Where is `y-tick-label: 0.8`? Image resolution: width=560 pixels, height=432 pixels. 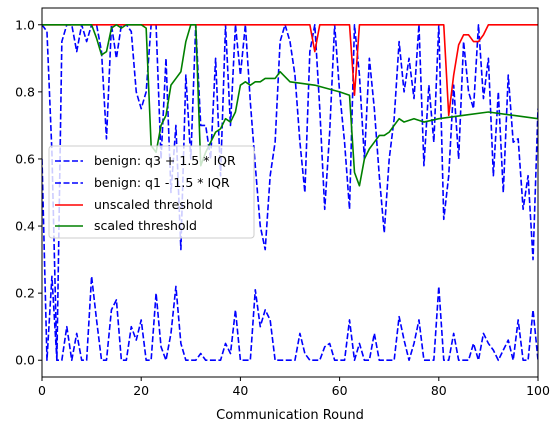
y-tick-label: 0.8 is located at coordinates (25, 91).